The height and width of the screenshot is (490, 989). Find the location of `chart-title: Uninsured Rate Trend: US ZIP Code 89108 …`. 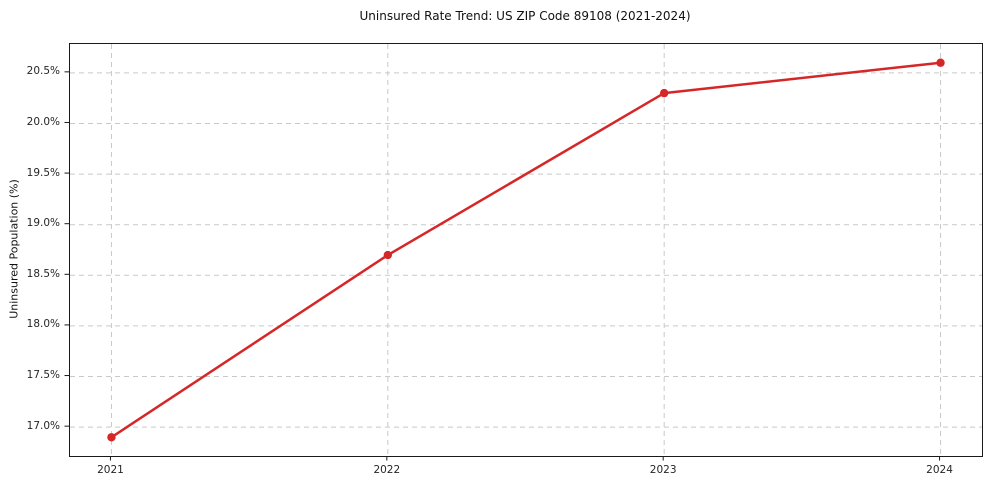

chart-title: Uninsured Rate Trend: US ZIP Code 89108 … is located at coordinates (525, 16).